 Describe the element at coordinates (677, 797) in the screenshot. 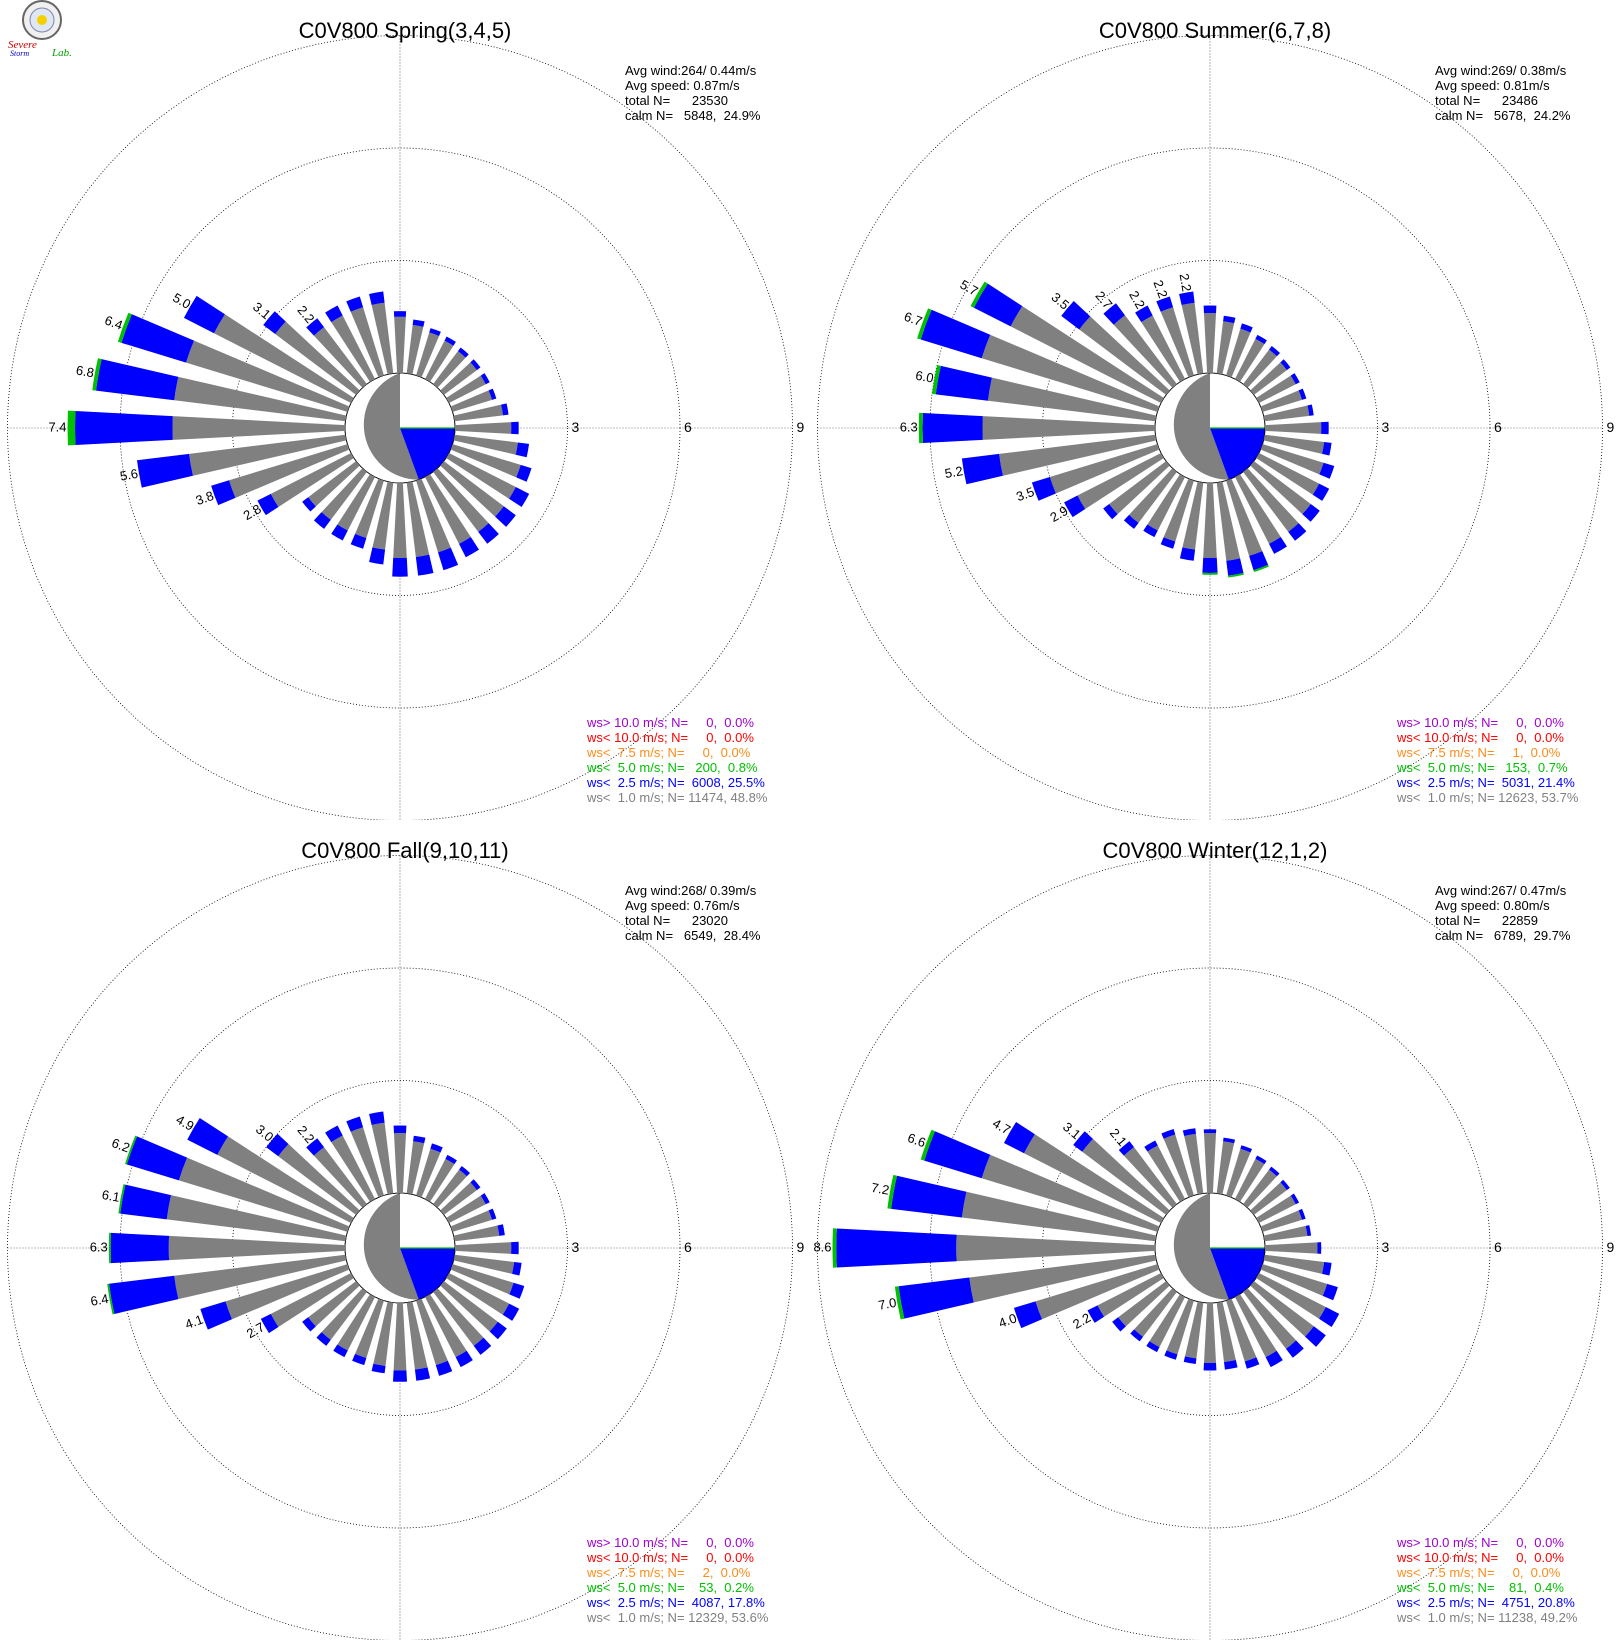

I see `legend-entry: ws< 1.0 m/s; N= 11474, 48.8%` at that location.